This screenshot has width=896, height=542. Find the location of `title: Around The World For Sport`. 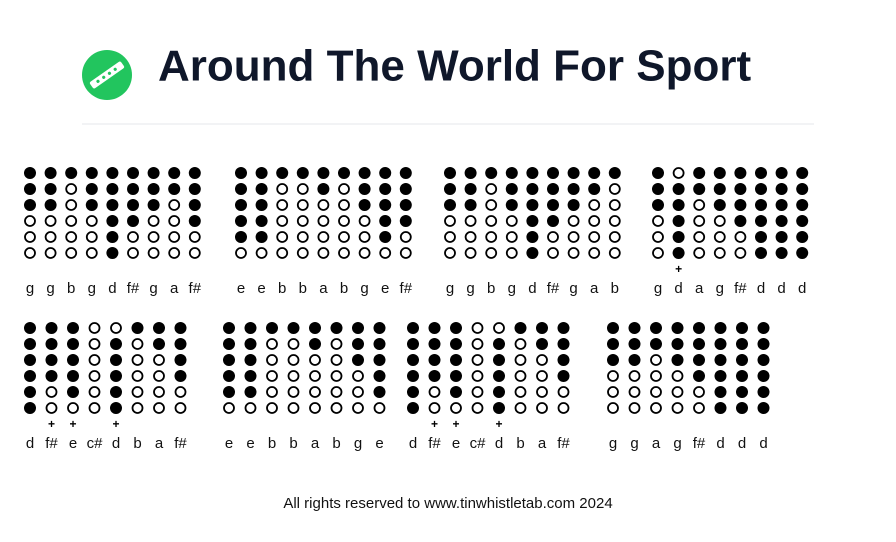

title: Around The World For Sport is located at coordinates (454, 66).